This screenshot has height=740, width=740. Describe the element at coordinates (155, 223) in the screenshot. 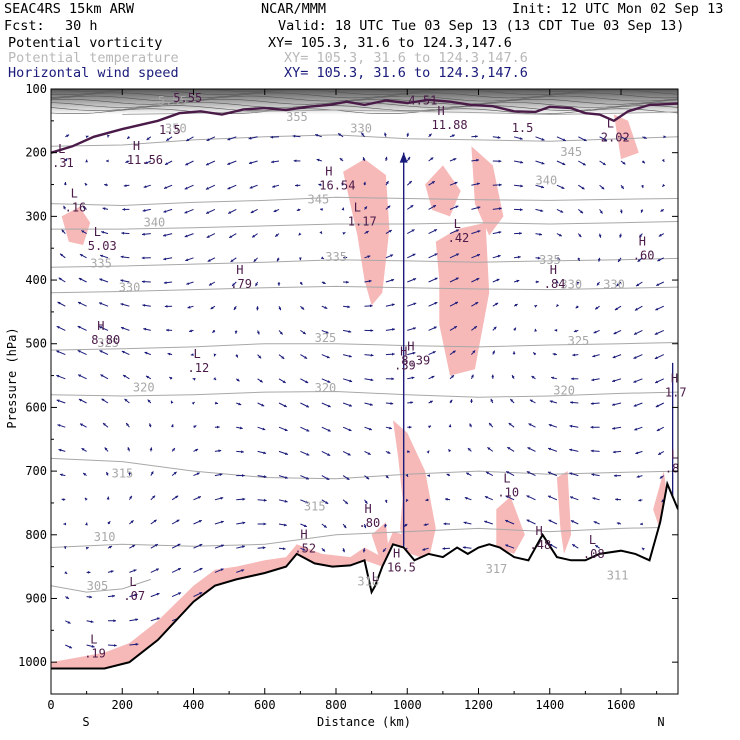

I see `theta-label: 340` at that location.